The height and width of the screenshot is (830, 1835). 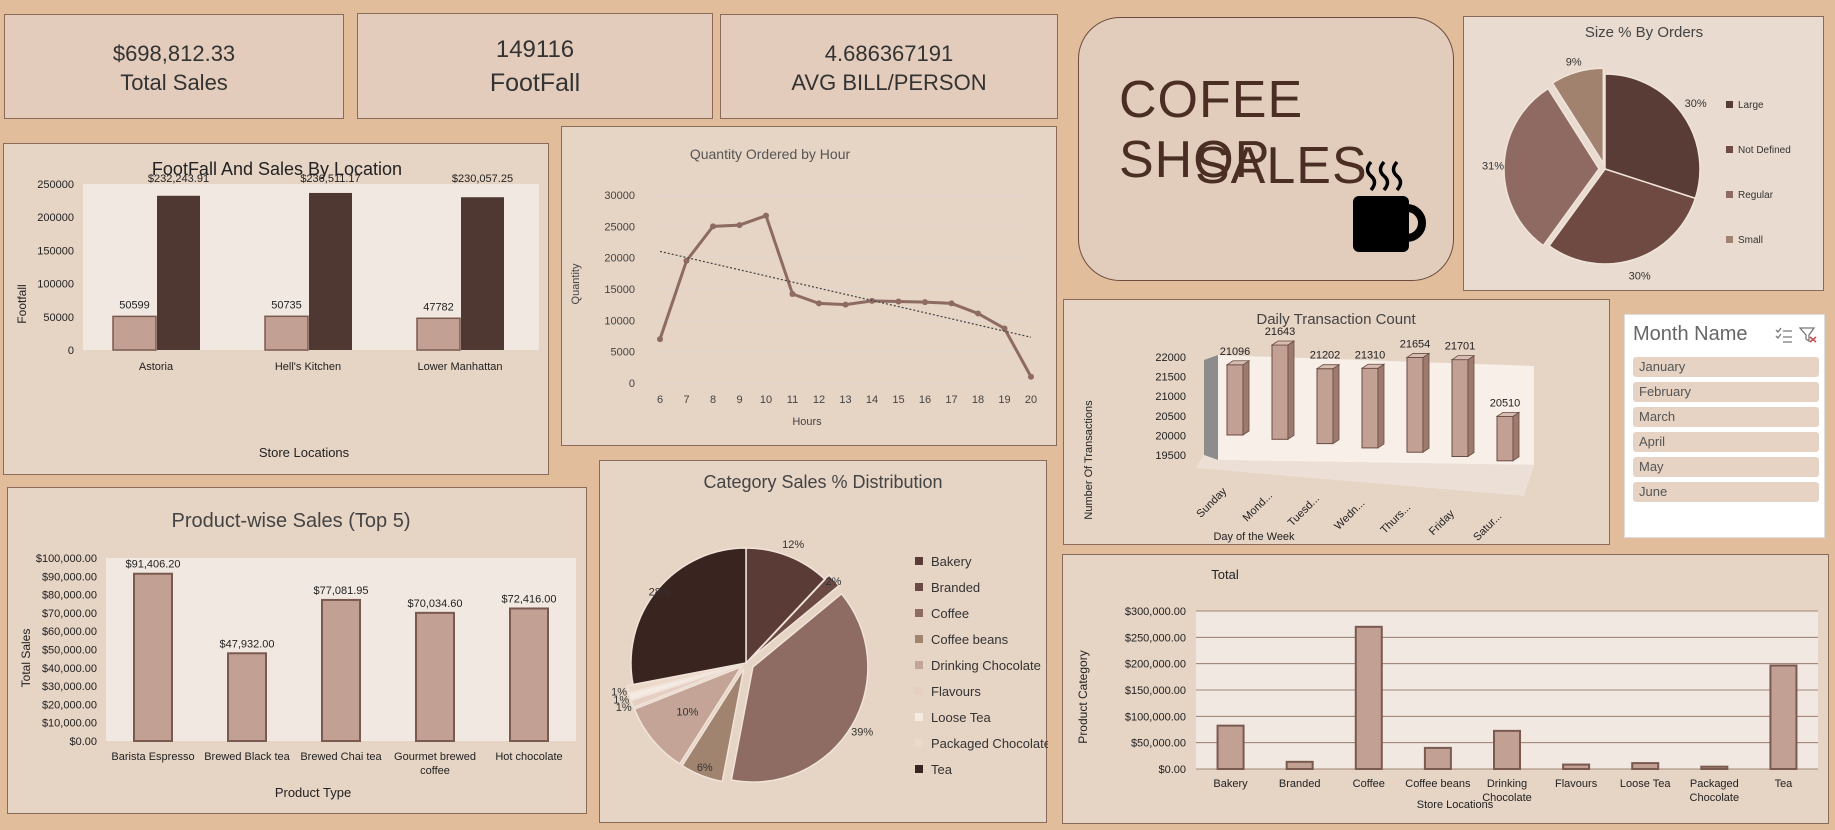 What do you see at coordinates (174, 53) in the screenshot?
I see `kpi-total-sales-value: $698,812.33` at bounding box center [174, 53].